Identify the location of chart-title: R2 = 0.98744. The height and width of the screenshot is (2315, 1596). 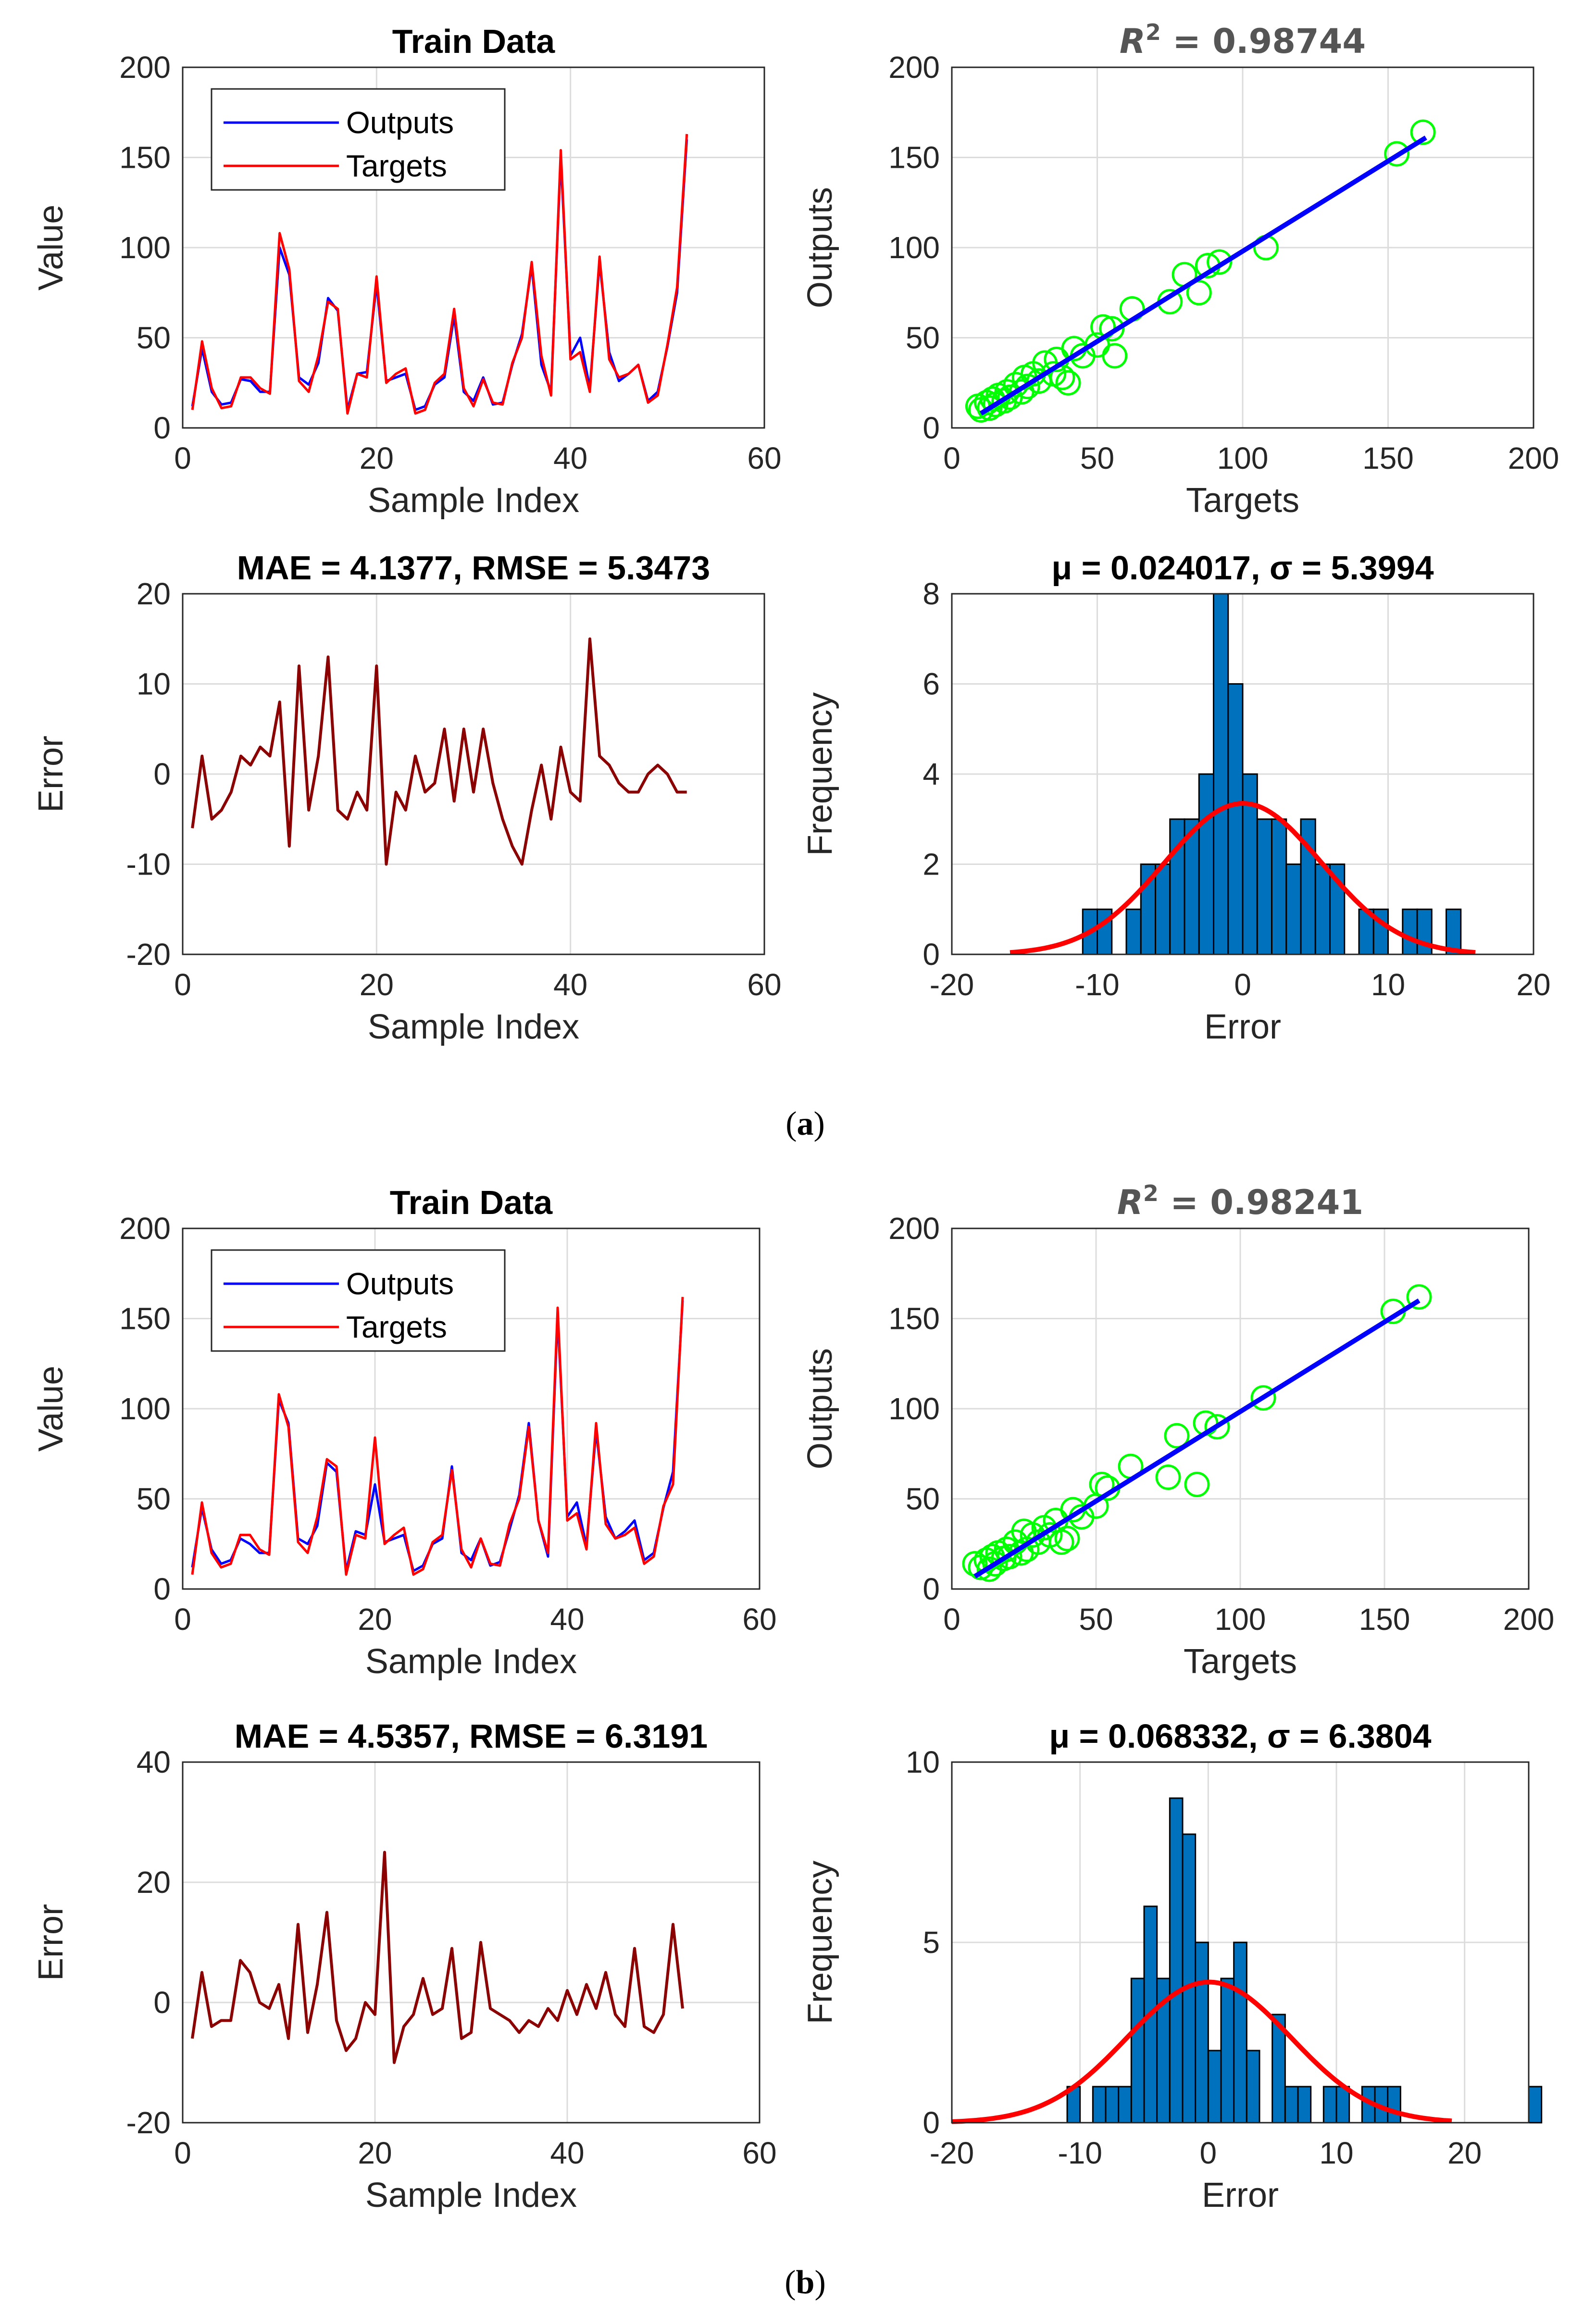
(1243, 40).